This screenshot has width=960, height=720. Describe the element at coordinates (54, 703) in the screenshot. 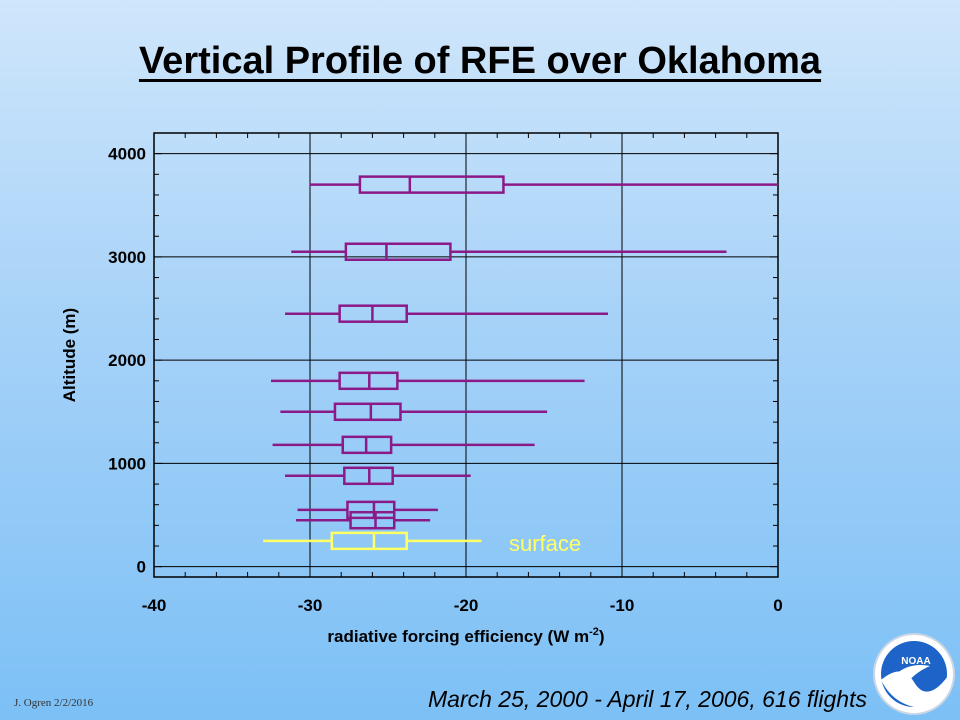

I see `footer-author: J. Ogren 2/2/2016` at that location.